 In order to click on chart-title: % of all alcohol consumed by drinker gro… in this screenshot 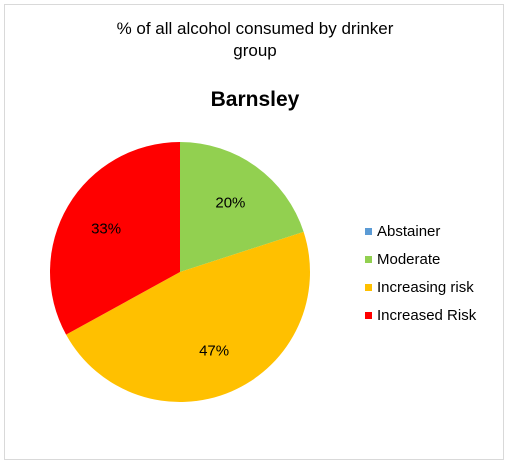, I will do `click(255, 40)`.